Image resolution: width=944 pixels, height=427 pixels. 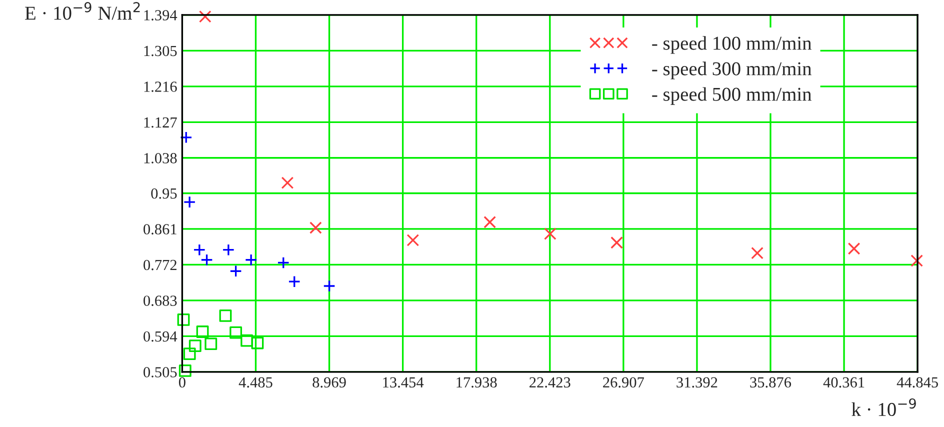 I want to click on y-tick-label: 0.861, so click(x=160, y=229).